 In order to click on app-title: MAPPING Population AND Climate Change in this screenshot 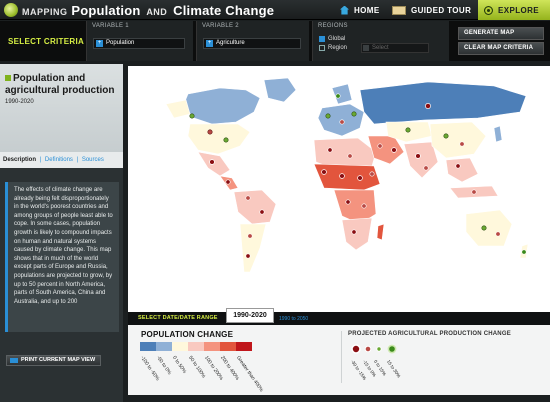, I will do `click(148, 10)`.